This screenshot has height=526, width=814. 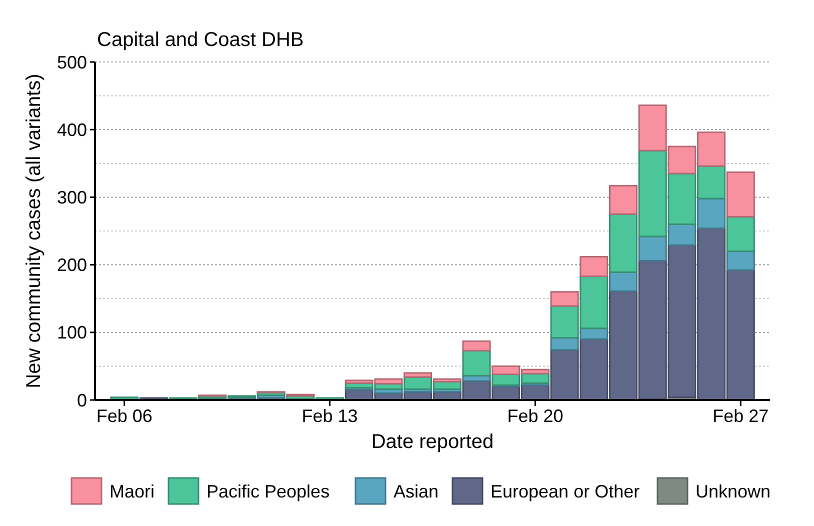 What do you see at coordinates (71, 198) in the screenshot?
I see `y-tick-label: 300` at bounding box center [71, 198].